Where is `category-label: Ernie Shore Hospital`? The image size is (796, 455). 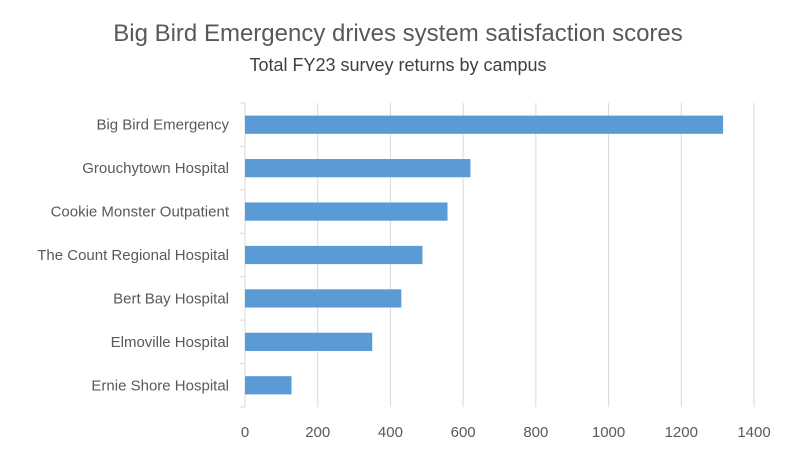
category-label: Ernie Shore Hospital is located at coordinates (160, 385).